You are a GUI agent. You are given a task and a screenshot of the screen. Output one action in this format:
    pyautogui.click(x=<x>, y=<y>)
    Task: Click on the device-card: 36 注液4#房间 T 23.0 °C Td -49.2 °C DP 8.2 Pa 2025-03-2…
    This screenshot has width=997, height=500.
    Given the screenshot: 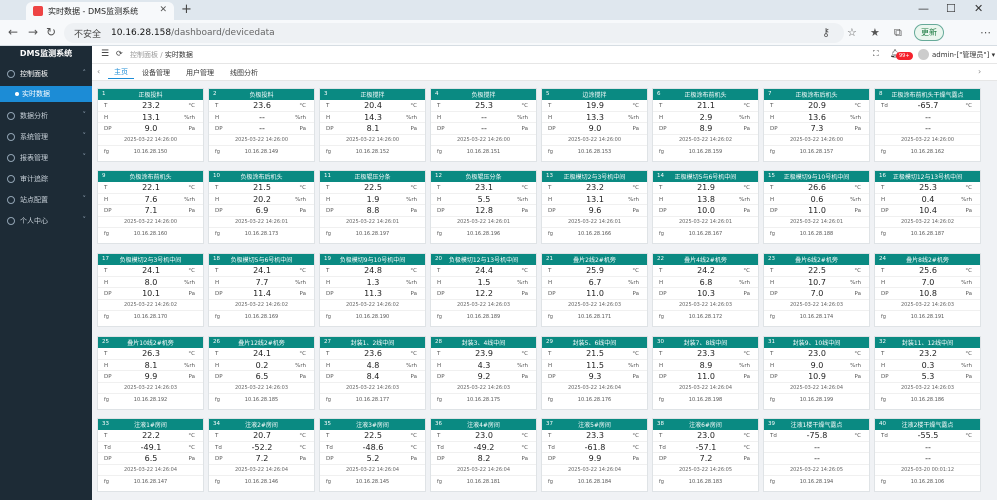 What is the action you would take?
    pyautogui.click(x=483, y=455)
    